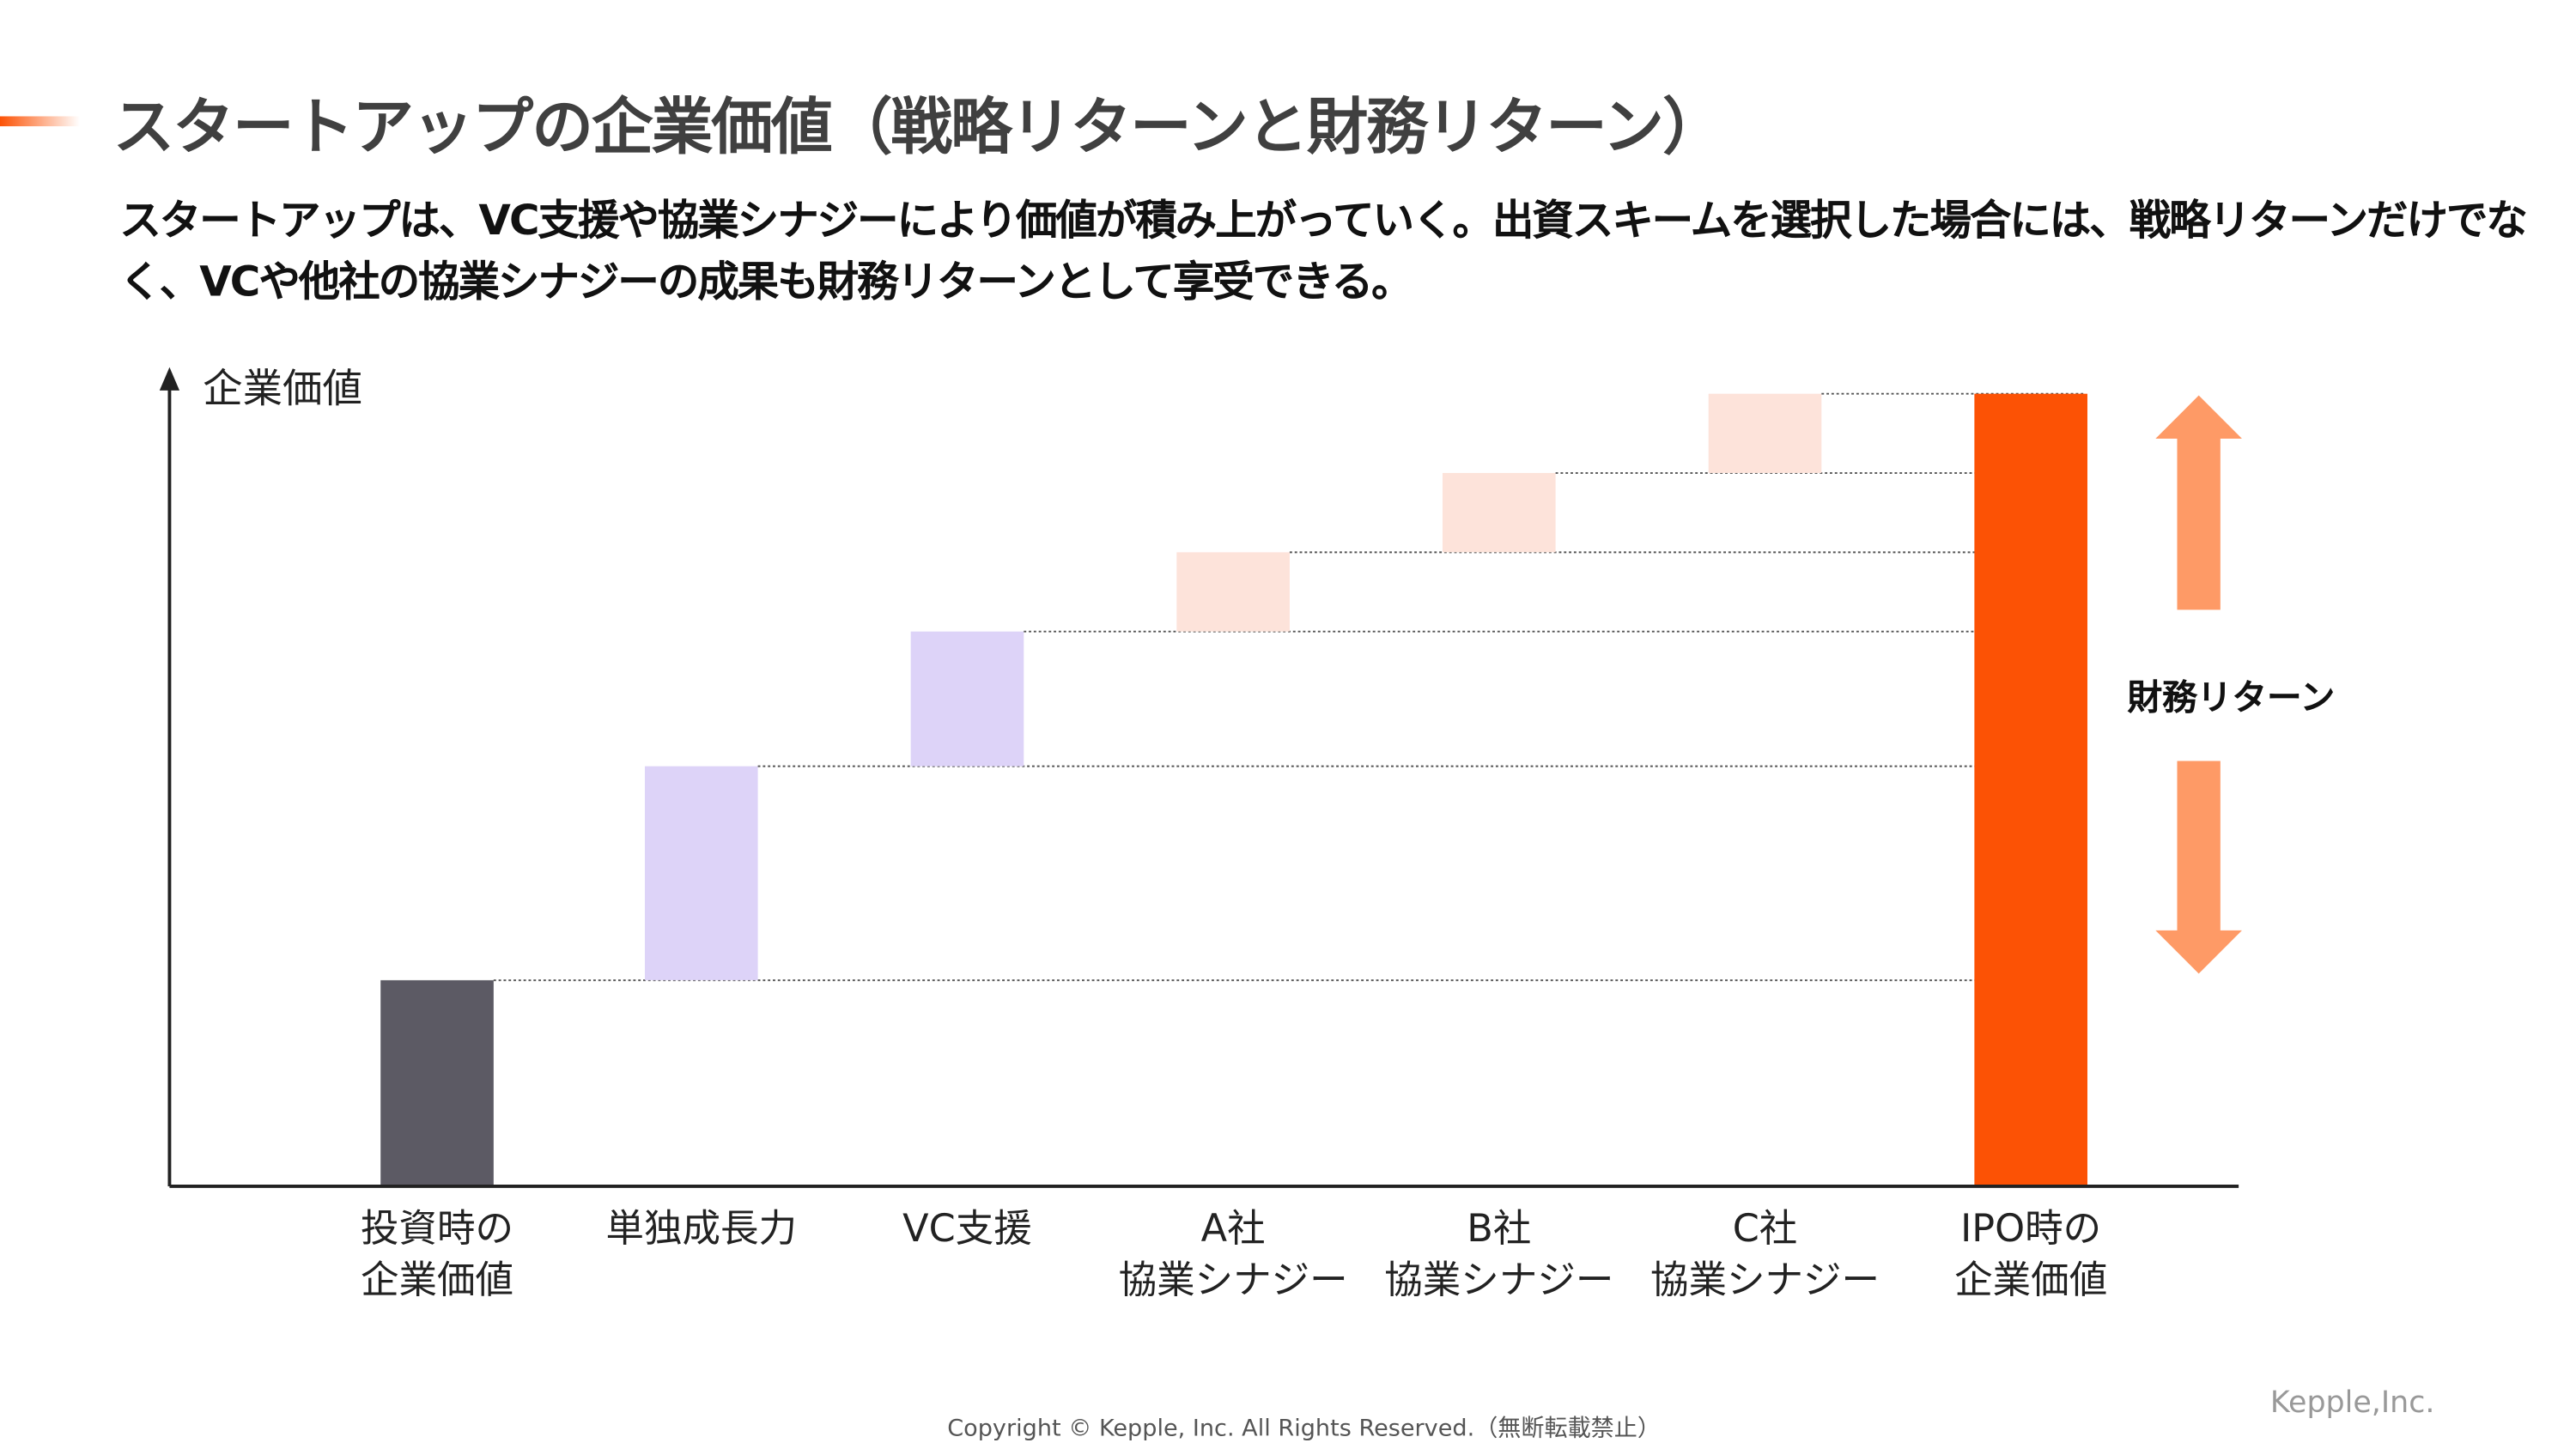  I want to click on x-tick-label: 投資時の 企業価値, so click(437, 1255).